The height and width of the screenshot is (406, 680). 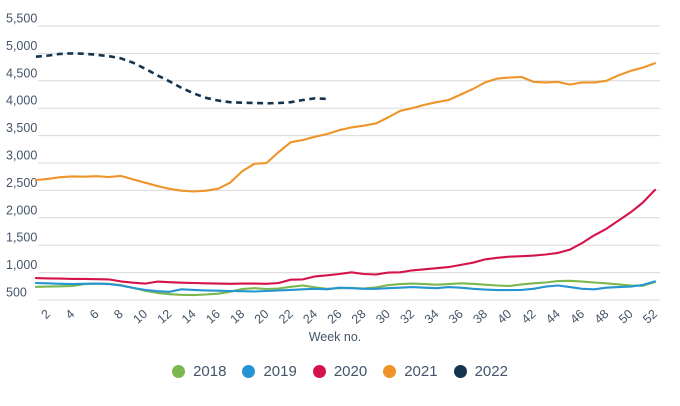 What do you see at coordinates (140, 317) in the screenshot?
I see `x-tick-label: 10` at bounding box center [140, 317].